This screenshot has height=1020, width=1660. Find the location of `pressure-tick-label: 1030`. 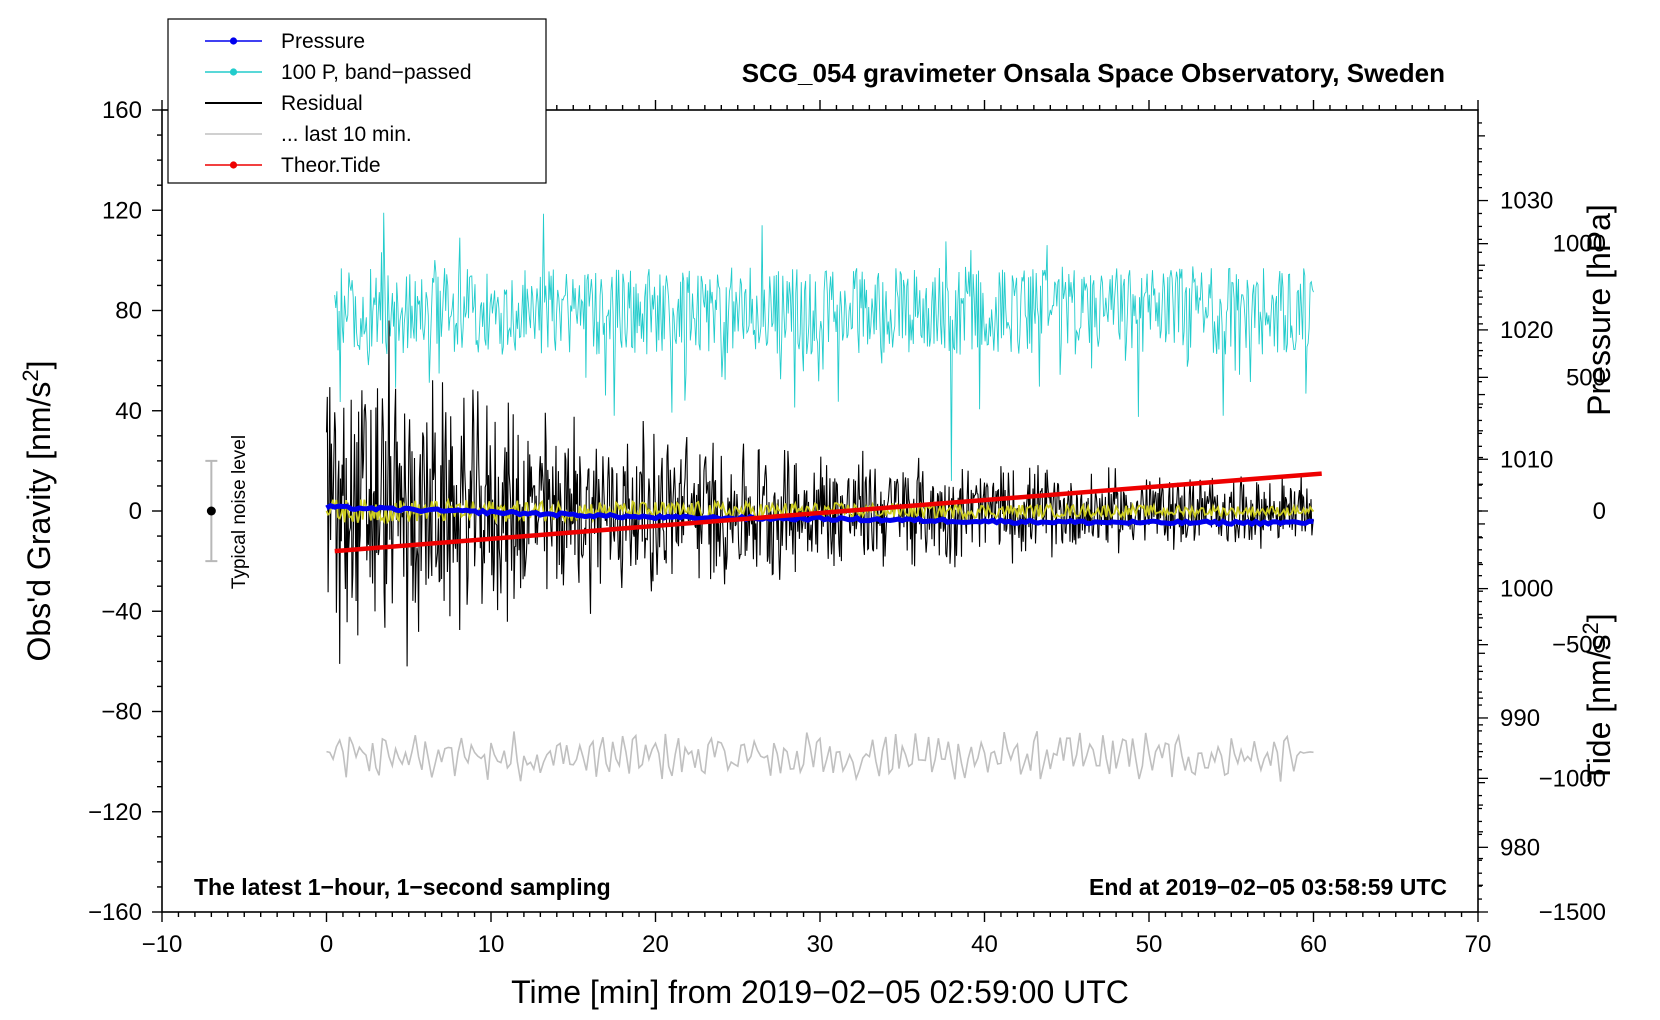

pressure-tick-label: 1030 is located at coordinates (1526, 201).